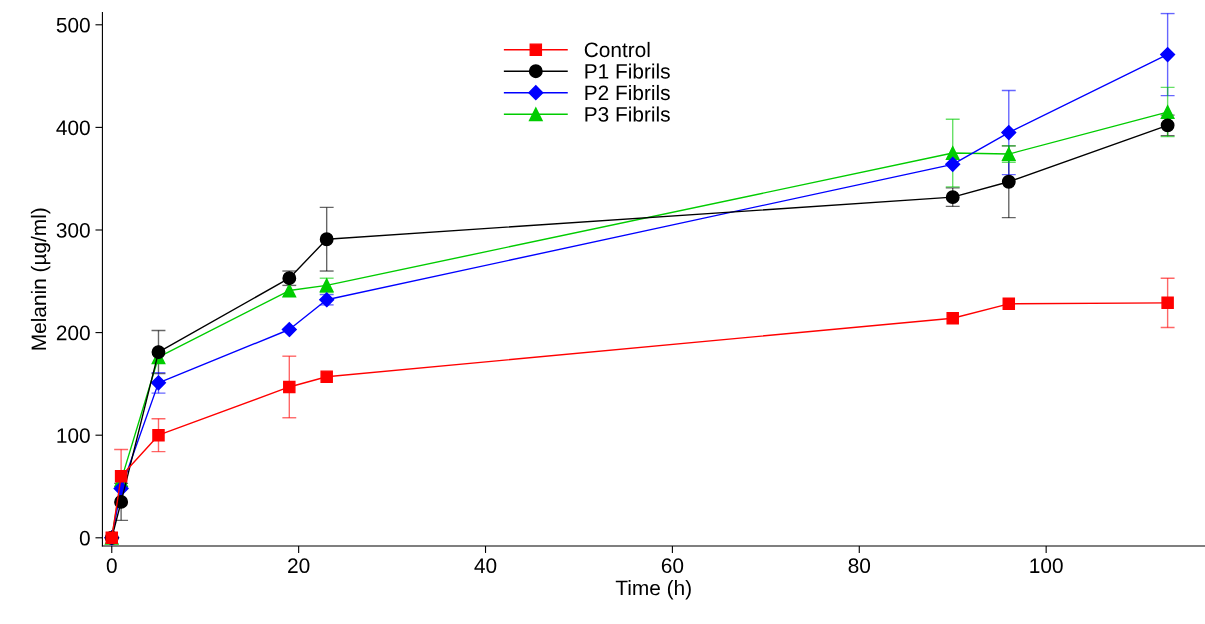 Image resolution: width=1205 pixels, height=624 pixels. Describe the element at coordinates (617, 49) in the screenshot. I see `legend-label: Control` at that location.